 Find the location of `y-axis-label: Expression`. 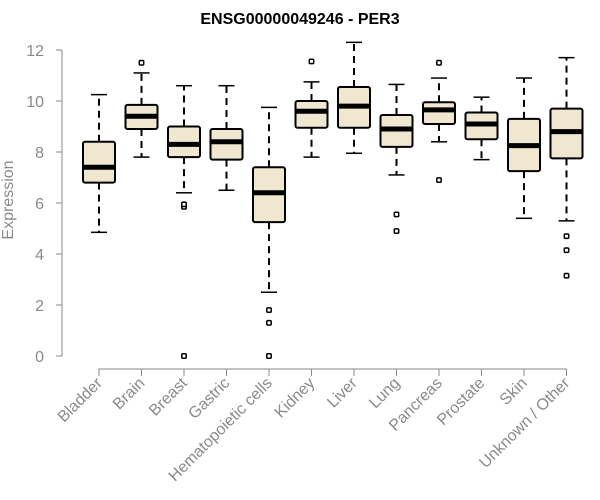

y-axis-label: Expression is located at coordinates (8, 199).